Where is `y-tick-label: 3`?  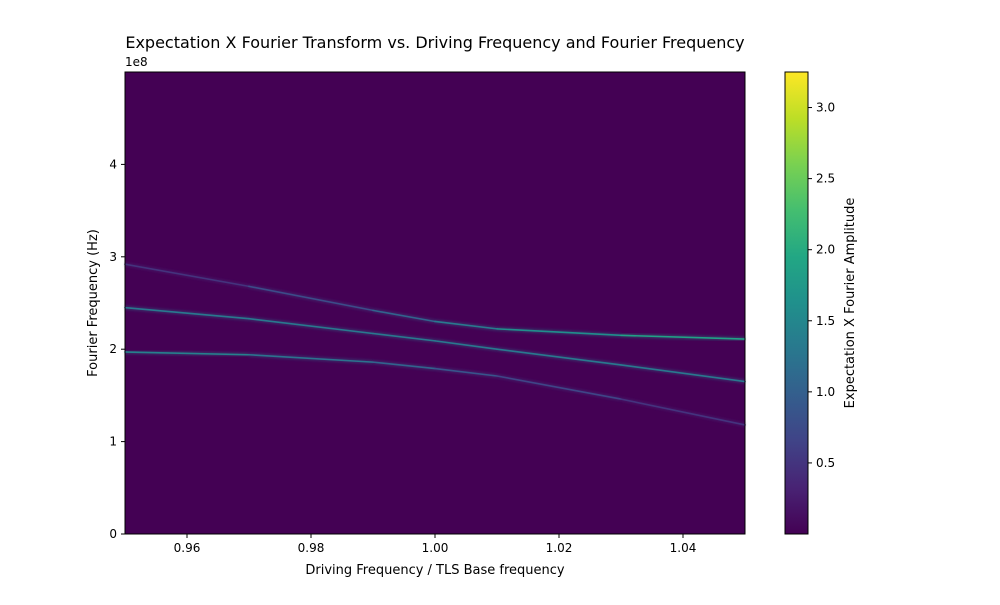 y-tick-label: 3 is located at coordinates (113, 257).